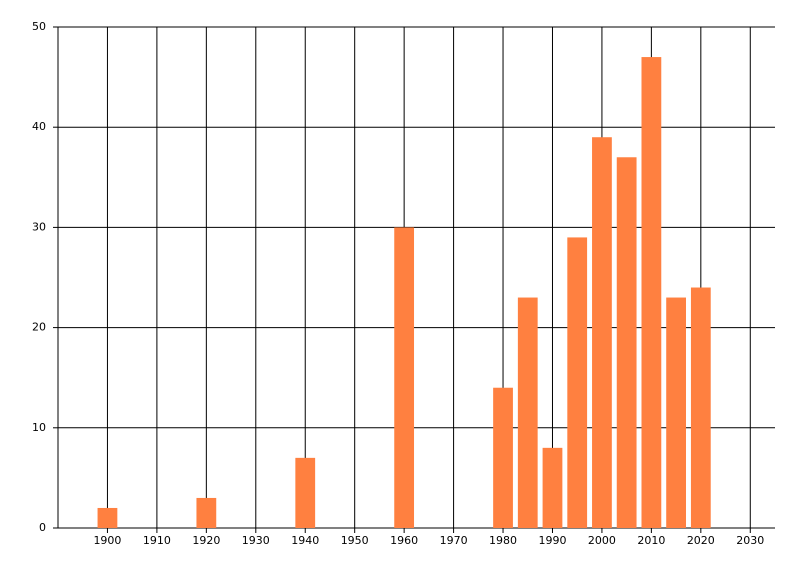  What do you see at coordinates (39, 26) in the screenshot?
I see `y-tick-label: 50` at bounding box center [39, 26].